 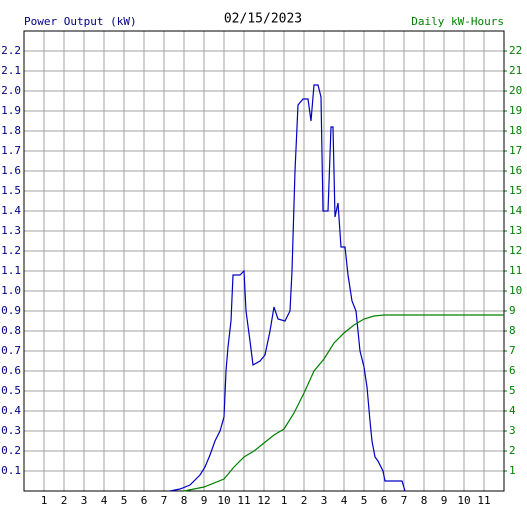 I want to click on y2-tick-label: 5, so click(x=512, y=390).